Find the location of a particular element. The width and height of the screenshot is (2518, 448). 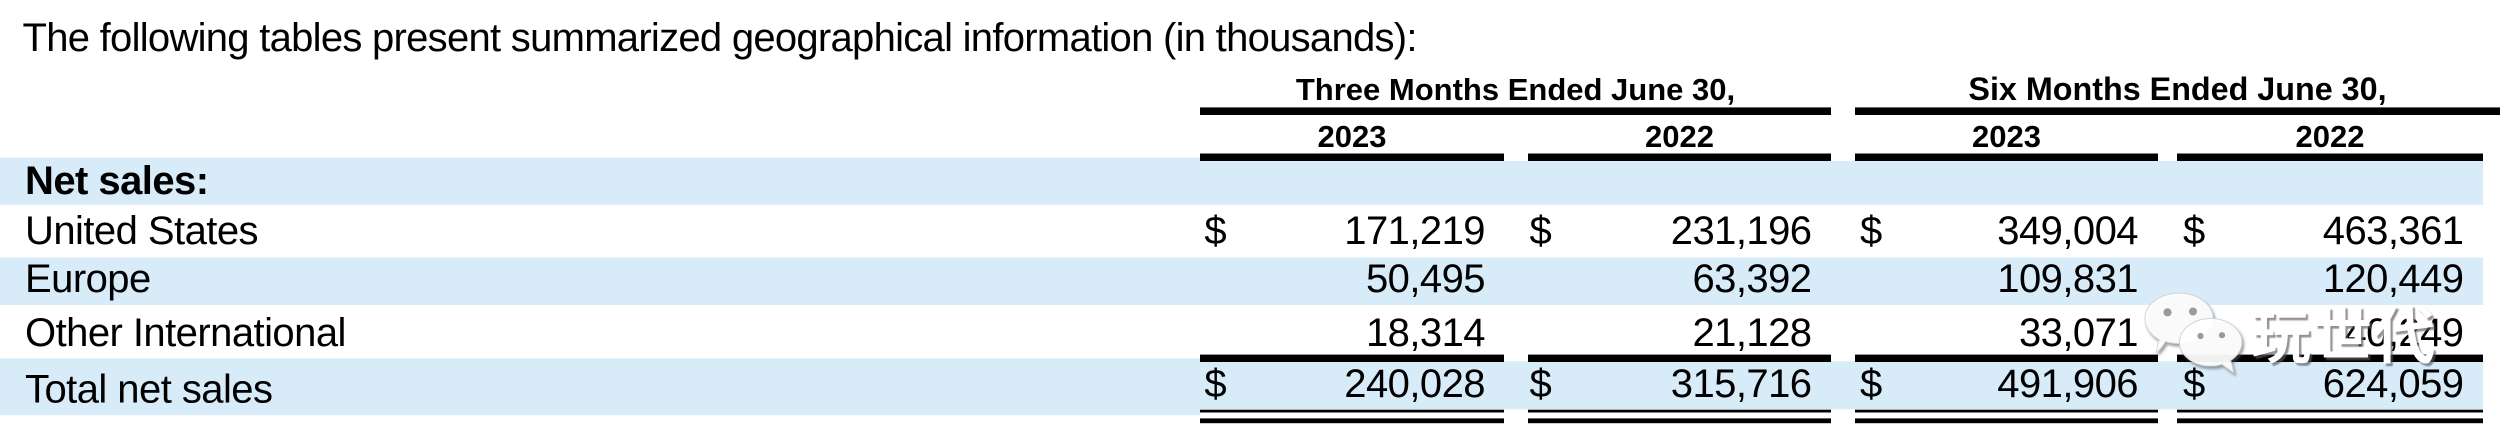

svg-text: 109,831 is located at coordinates (2067, 279).